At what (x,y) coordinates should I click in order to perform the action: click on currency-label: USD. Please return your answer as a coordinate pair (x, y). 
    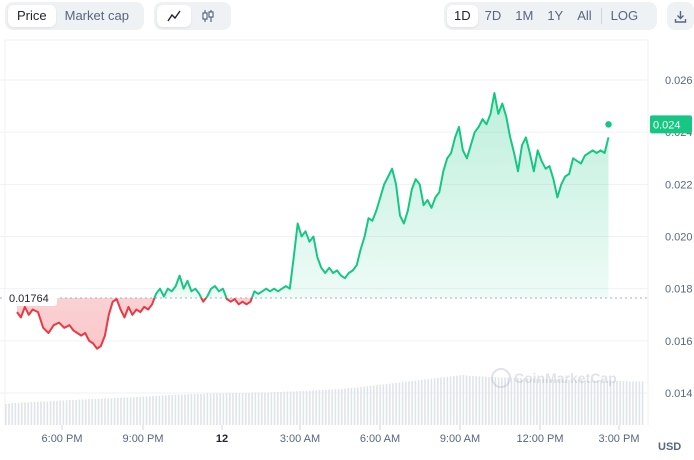
    Looking at the image, I should click on (670, 447).